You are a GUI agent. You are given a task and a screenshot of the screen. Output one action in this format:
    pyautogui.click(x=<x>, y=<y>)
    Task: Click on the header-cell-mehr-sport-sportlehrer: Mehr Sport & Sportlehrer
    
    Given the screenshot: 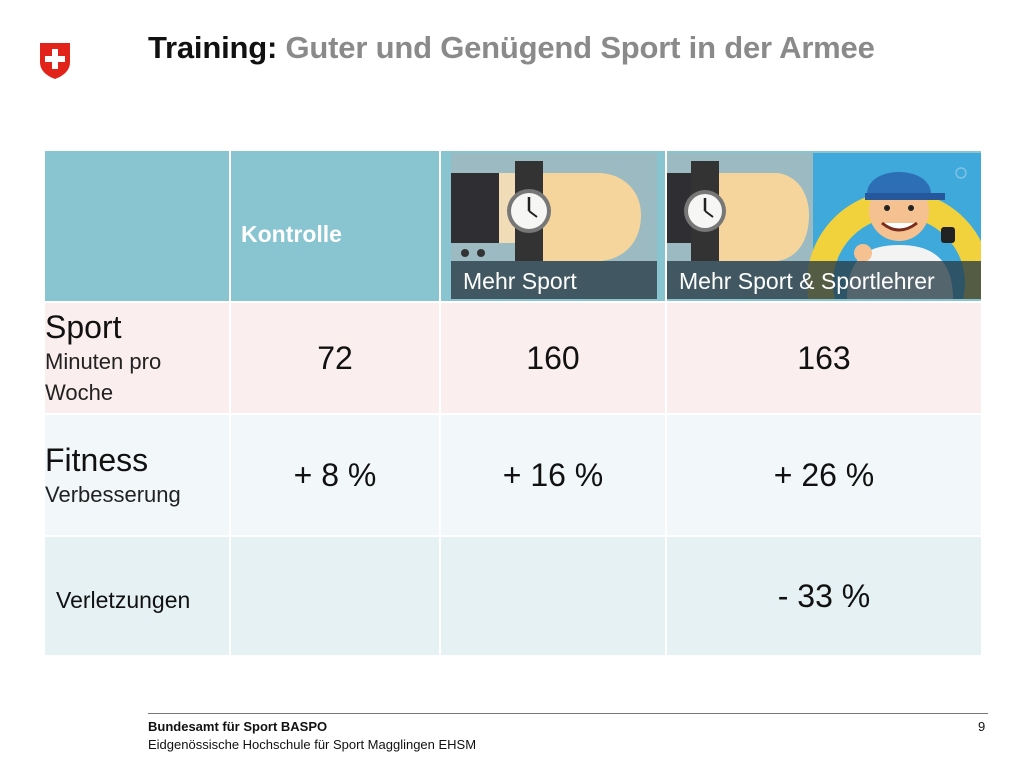 What is the action you would take?
    pyautogui.click(x=824, y=226)
    